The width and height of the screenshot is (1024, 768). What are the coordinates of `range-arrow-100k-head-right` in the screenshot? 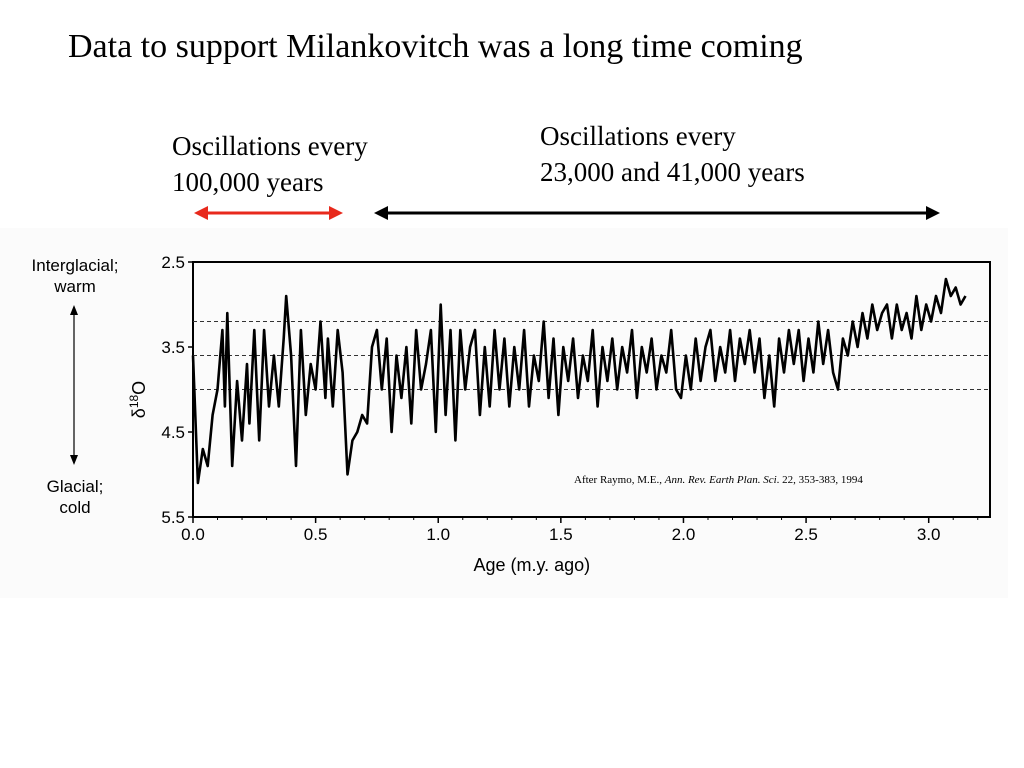 It's located at (336, 213).